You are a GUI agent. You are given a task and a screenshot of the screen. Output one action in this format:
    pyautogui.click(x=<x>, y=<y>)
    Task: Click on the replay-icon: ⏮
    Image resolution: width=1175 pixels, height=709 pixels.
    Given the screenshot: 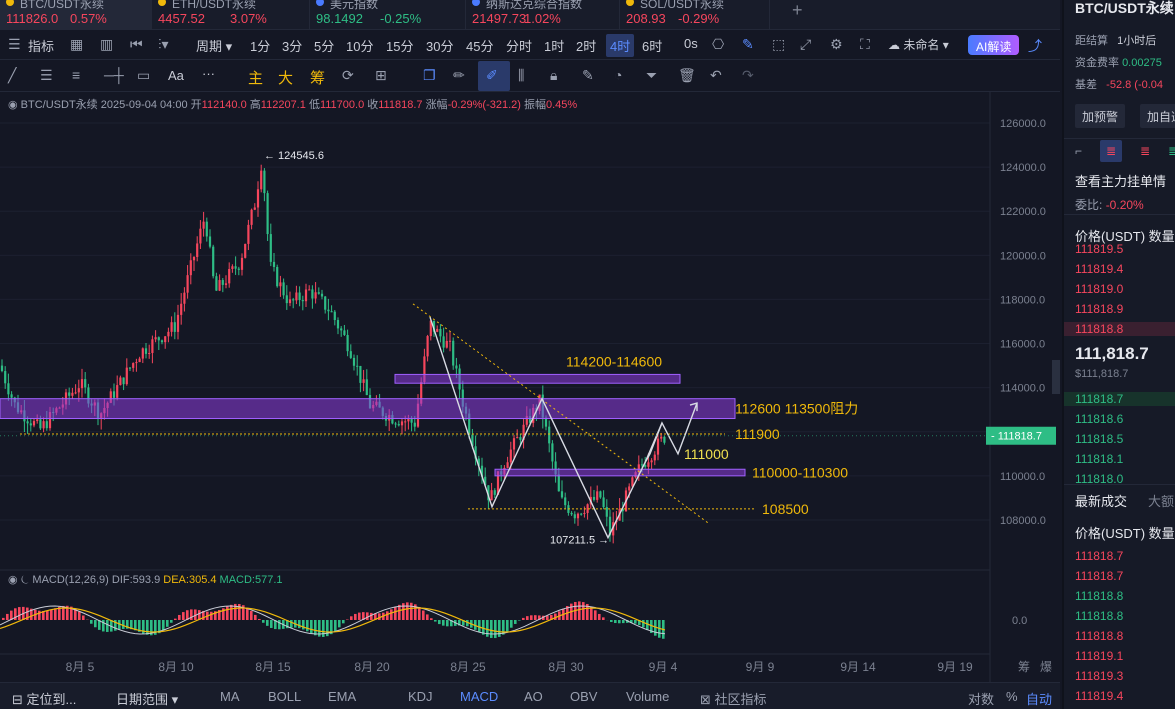 What is the action you would take?
    pyautogui.click(x=136, y=44)
    